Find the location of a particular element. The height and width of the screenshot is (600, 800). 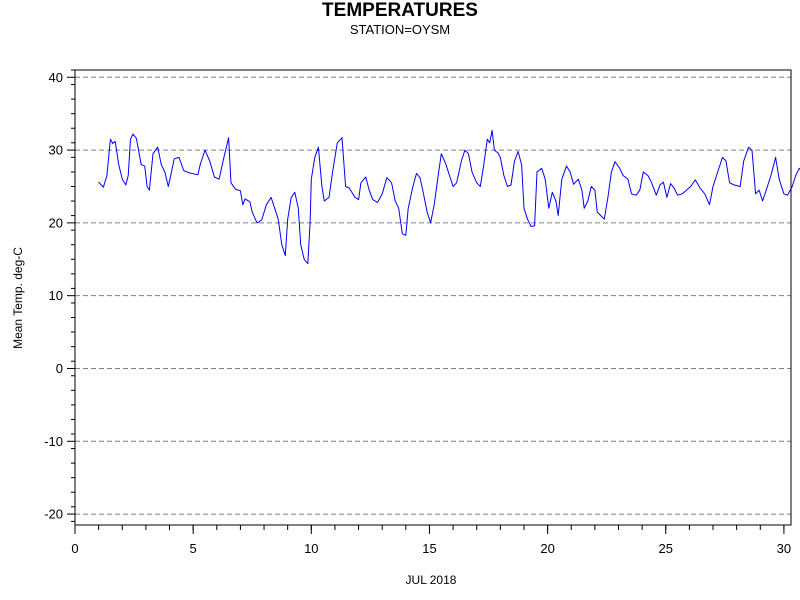

x-tick-label: 10 is located at coordinates (311, 548).